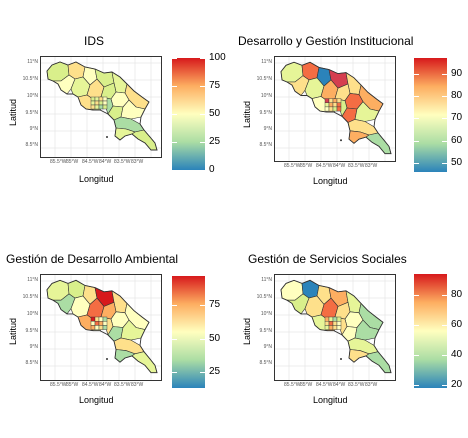 The image size is (468, 438). What do you see at coordinates (438, 115) in the screenshot?
I see `color-legend: 90 80 70 60 50` at bounding box center [438, 115].